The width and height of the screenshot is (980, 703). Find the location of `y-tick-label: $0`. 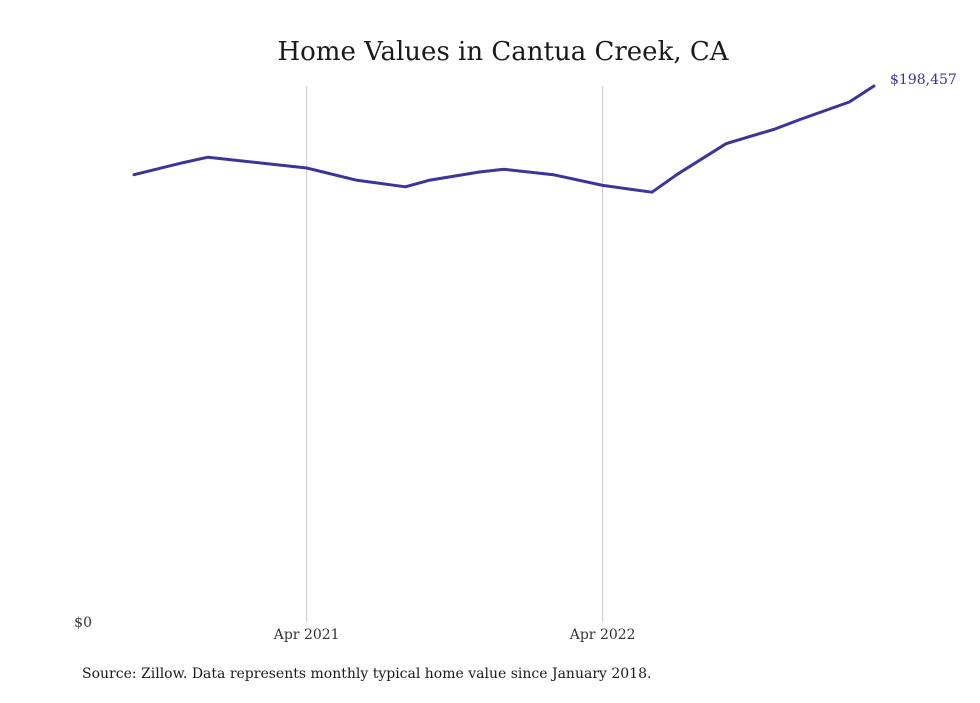

y-tick-label: $0 is located at coordinates (83, 623).